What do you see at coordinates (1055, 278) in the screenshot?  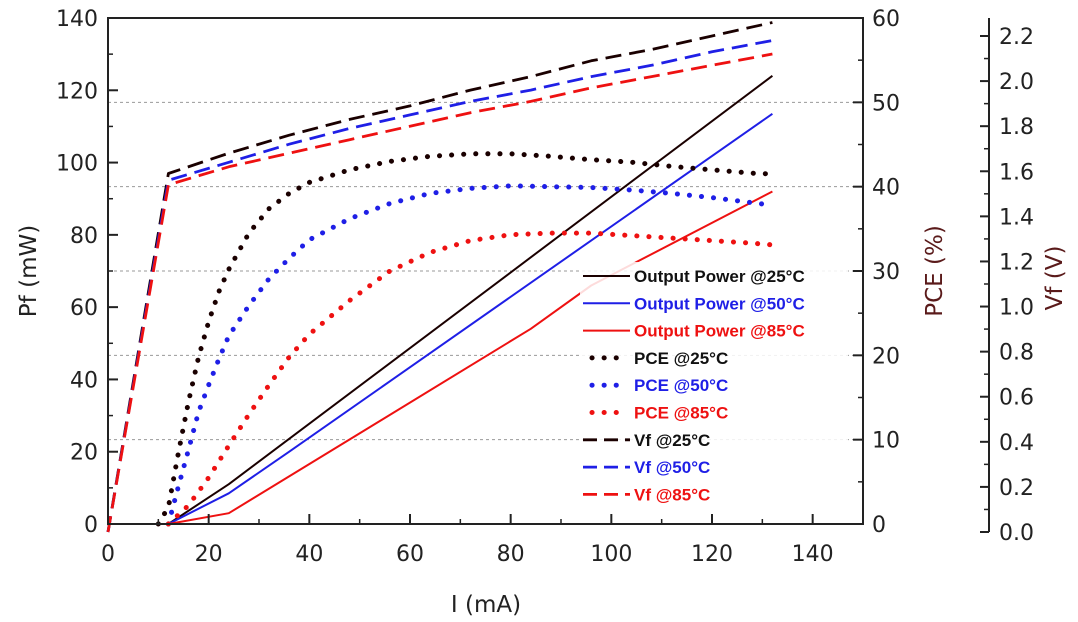 I see `y-axis-third-title: Vf (V)` at bounding box center [1055, 278].